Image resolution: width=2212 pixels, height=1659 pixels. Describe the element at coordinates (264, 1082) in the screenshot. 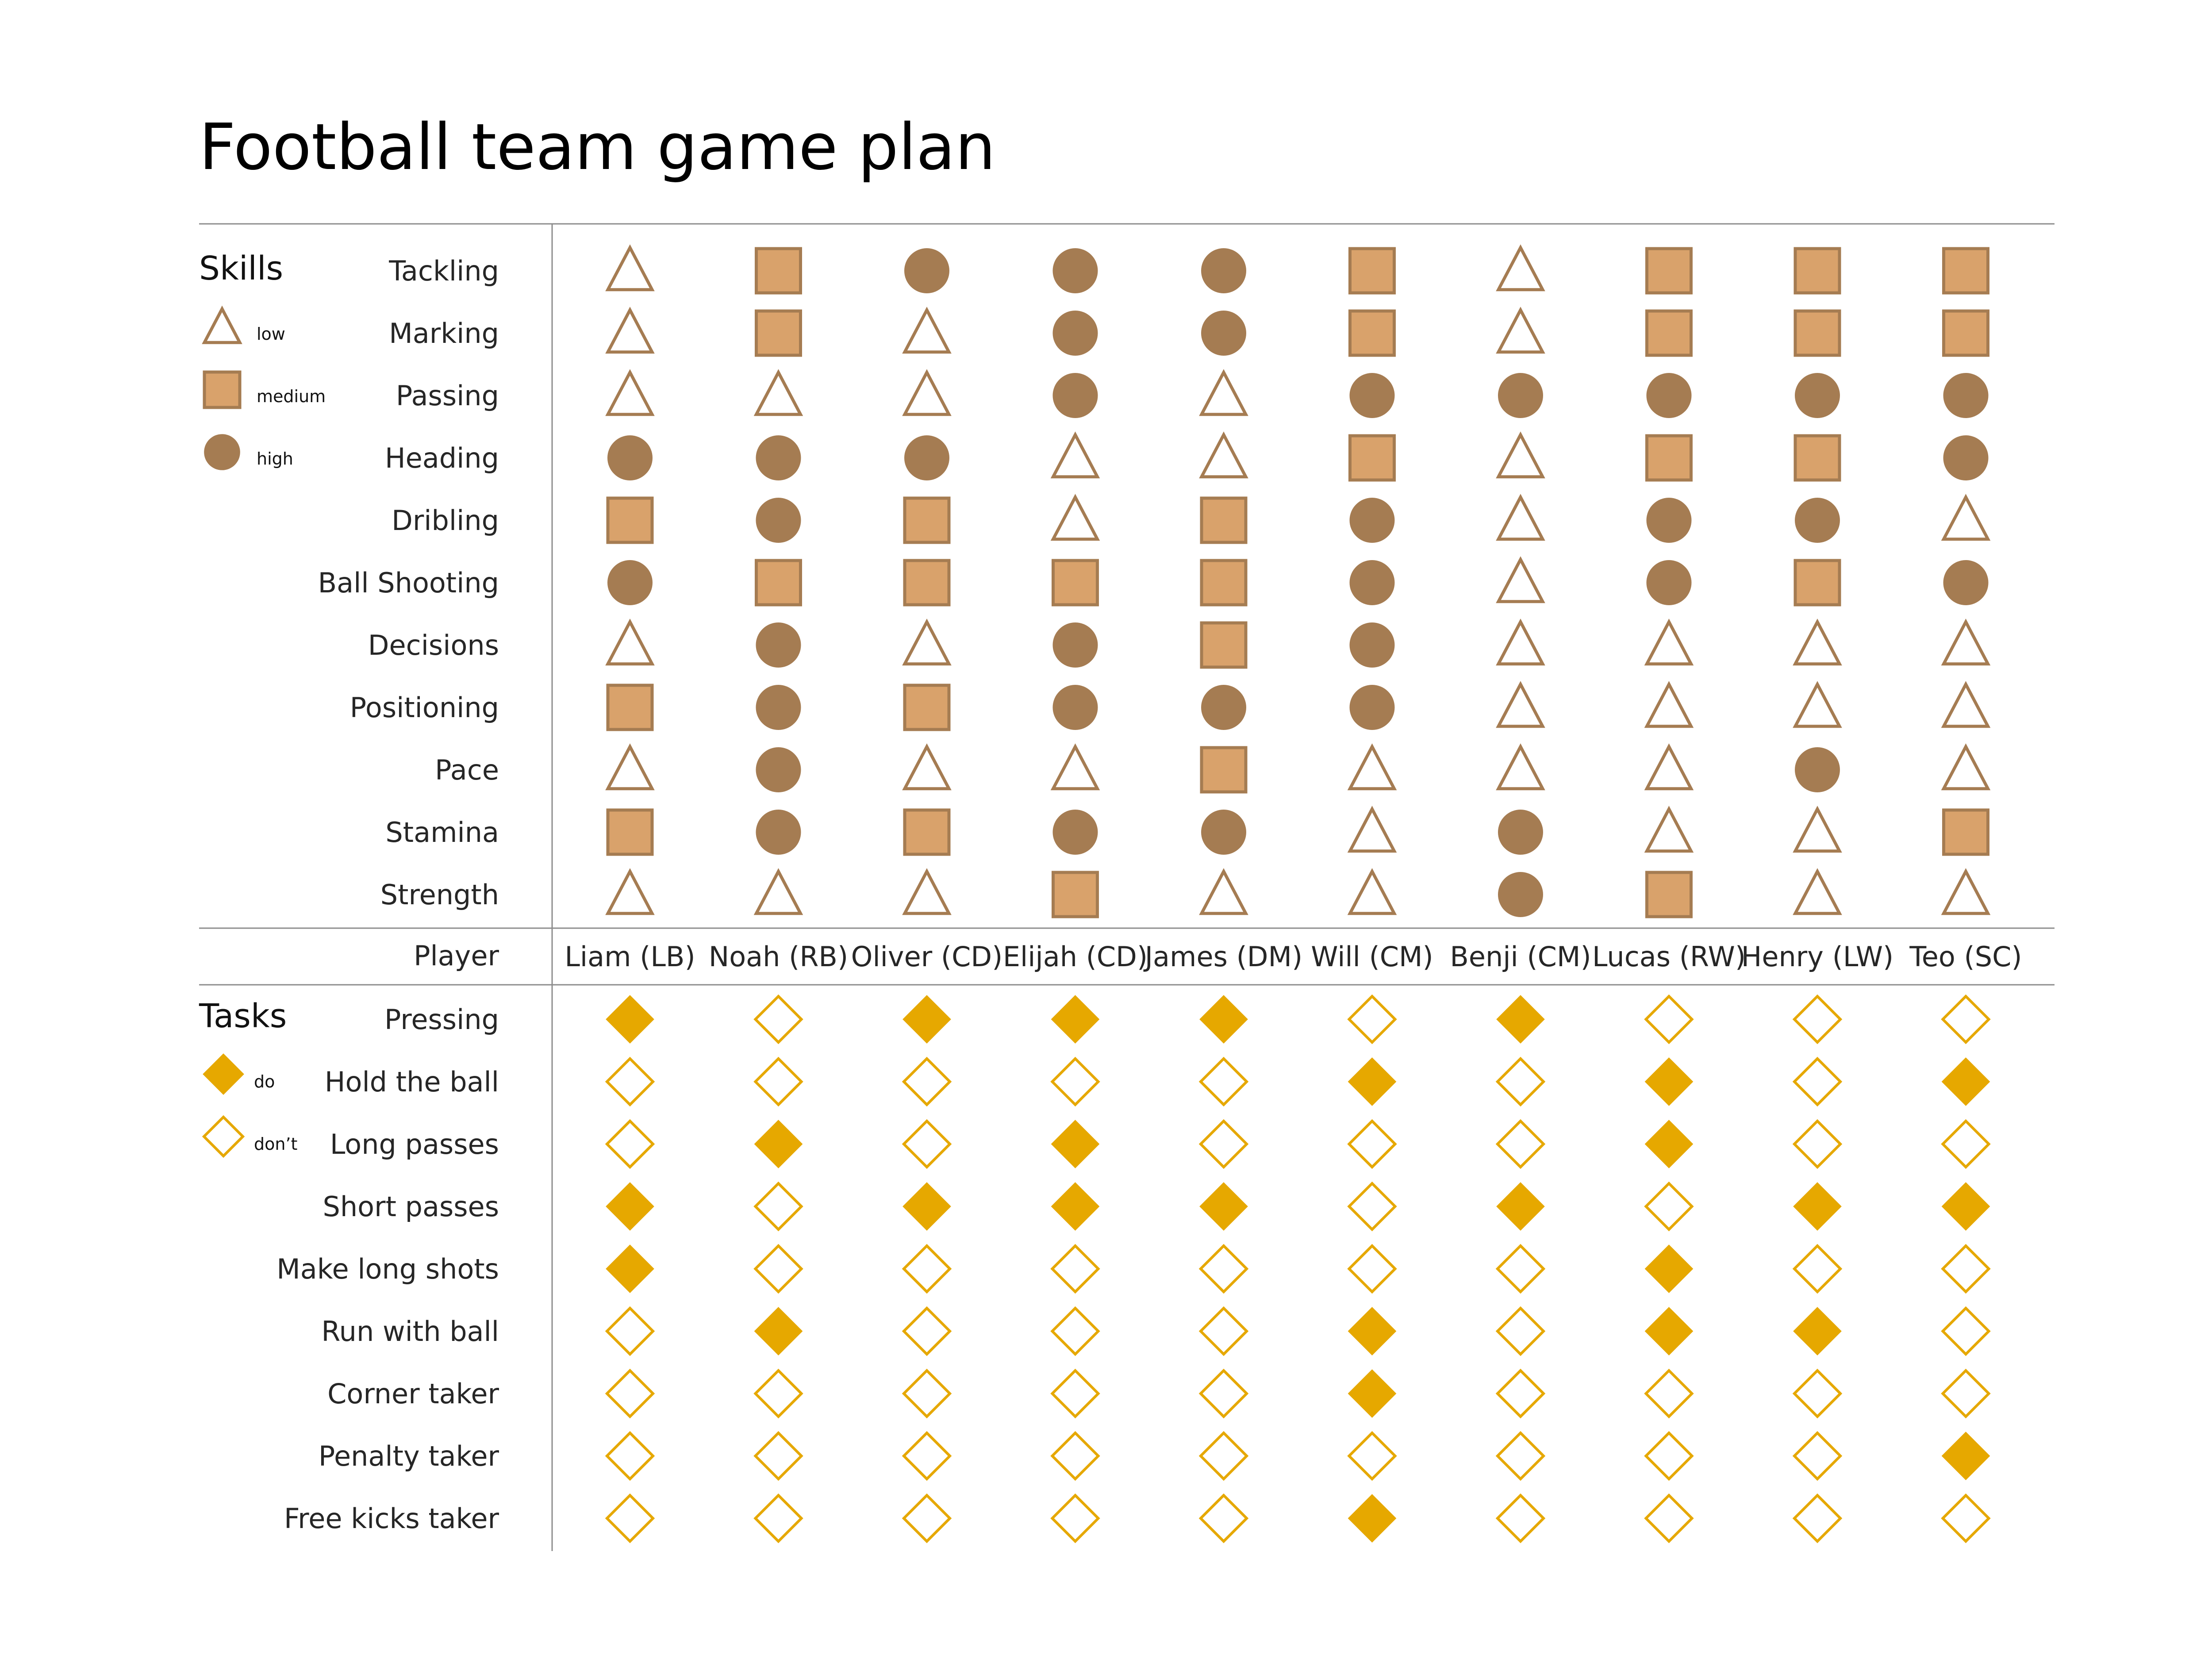

I see `legend-do-label: do` at that location.